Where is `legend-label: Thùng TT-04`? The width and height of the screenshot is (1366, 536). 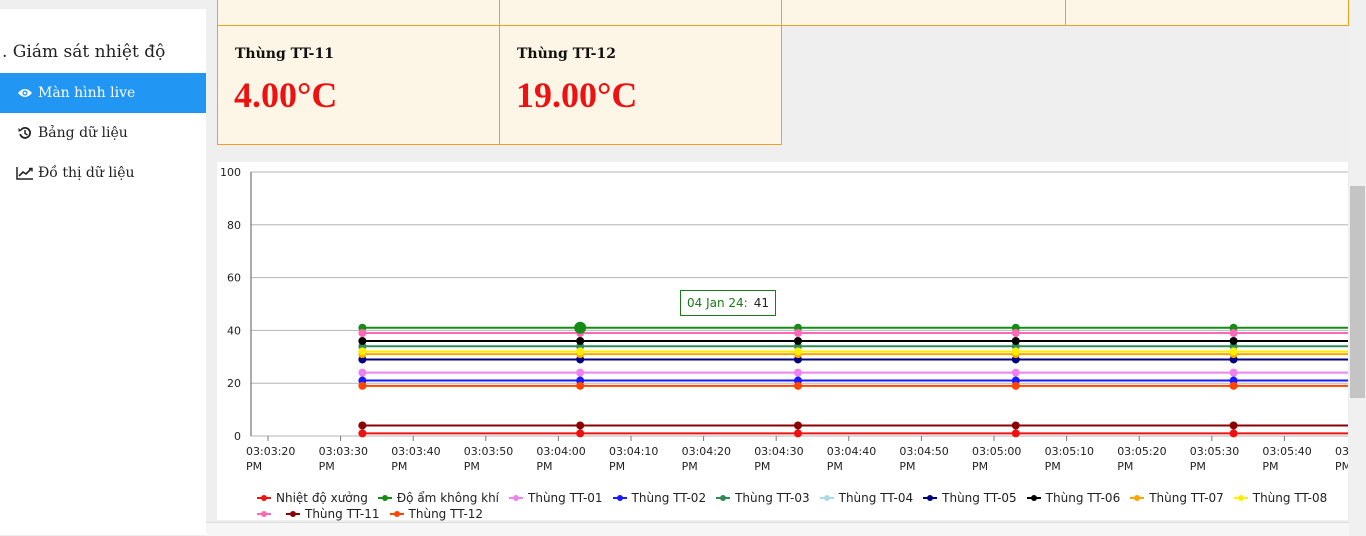
legend-label: Thùng TT-04 is located at coordinates (876, 498).